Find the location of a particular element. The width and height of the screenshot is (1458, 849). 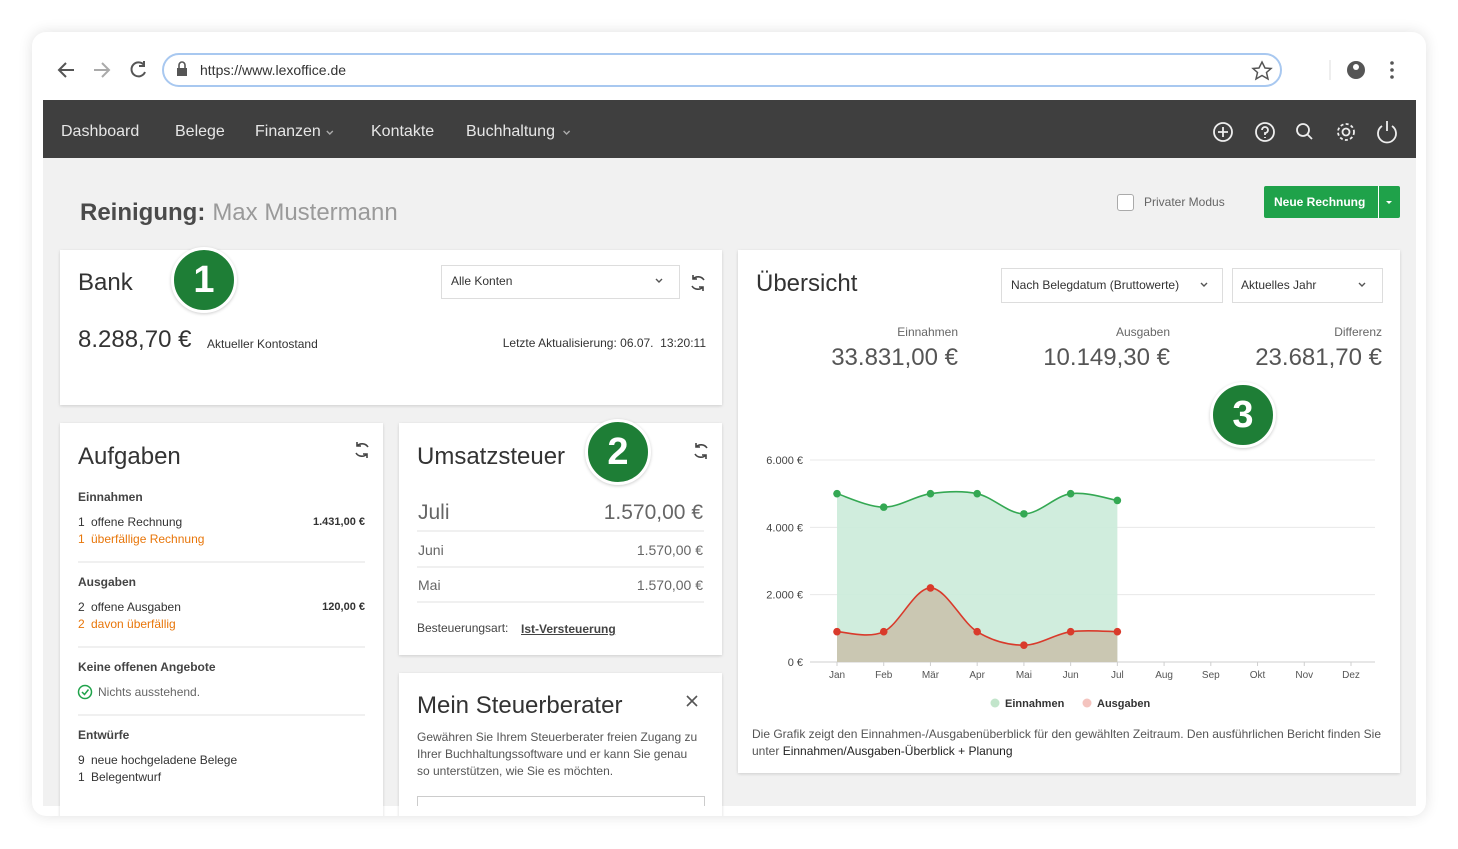

settings-button is located at coordinates (1346, 132).